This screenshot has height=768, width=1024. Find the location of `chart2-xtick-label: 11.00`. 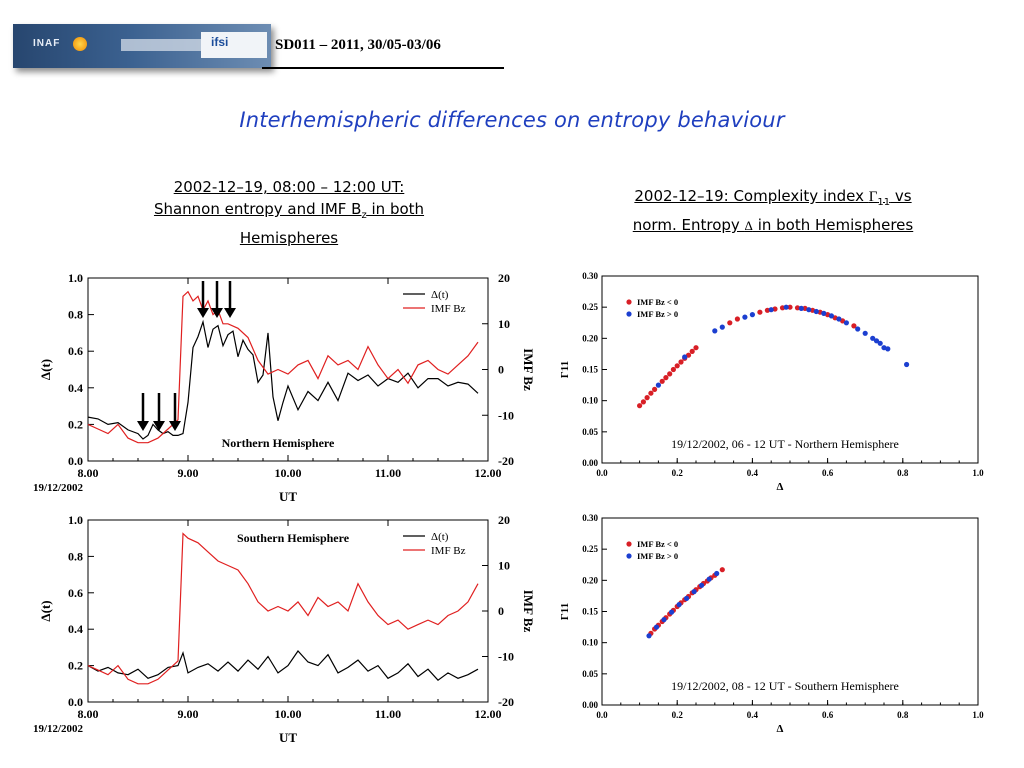

chart2-xtick-label: 11.00 is located at coordinates (388, 714).